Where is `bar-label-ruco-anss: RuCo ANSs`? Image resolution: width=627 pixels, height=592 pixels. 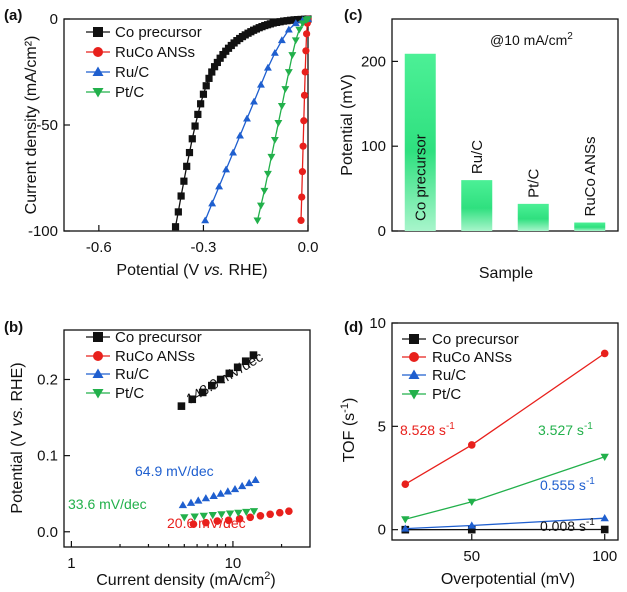
bar-label-ruco-anss: RuCo ANSs is located at coordinates (590, 176).